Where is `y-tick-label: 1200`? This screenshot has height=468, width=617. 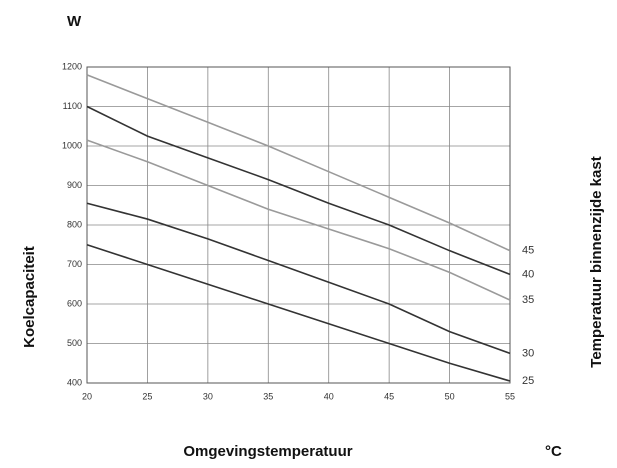 y-tick-label: 1200 is located at coordinates (72, 66).